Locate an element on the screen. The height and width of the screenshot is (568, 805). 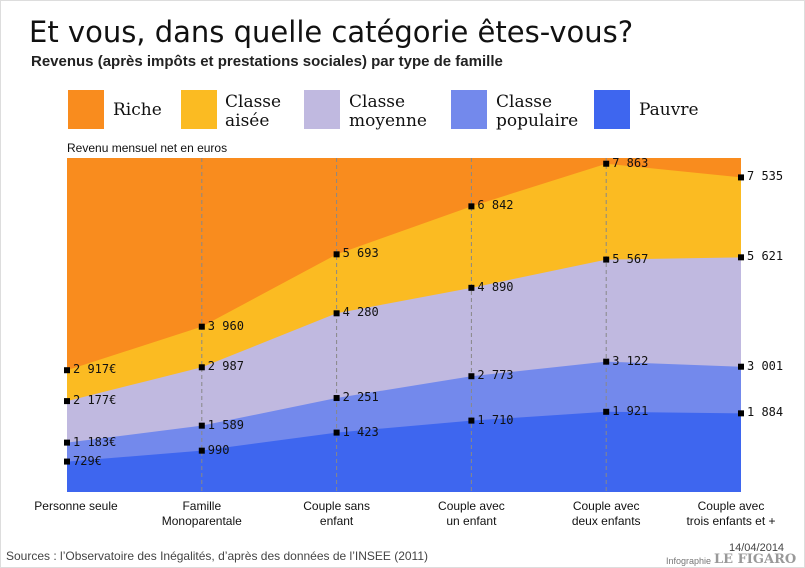
x-tick-label: Famille Monoparentale is located at coordinates (201, 513).